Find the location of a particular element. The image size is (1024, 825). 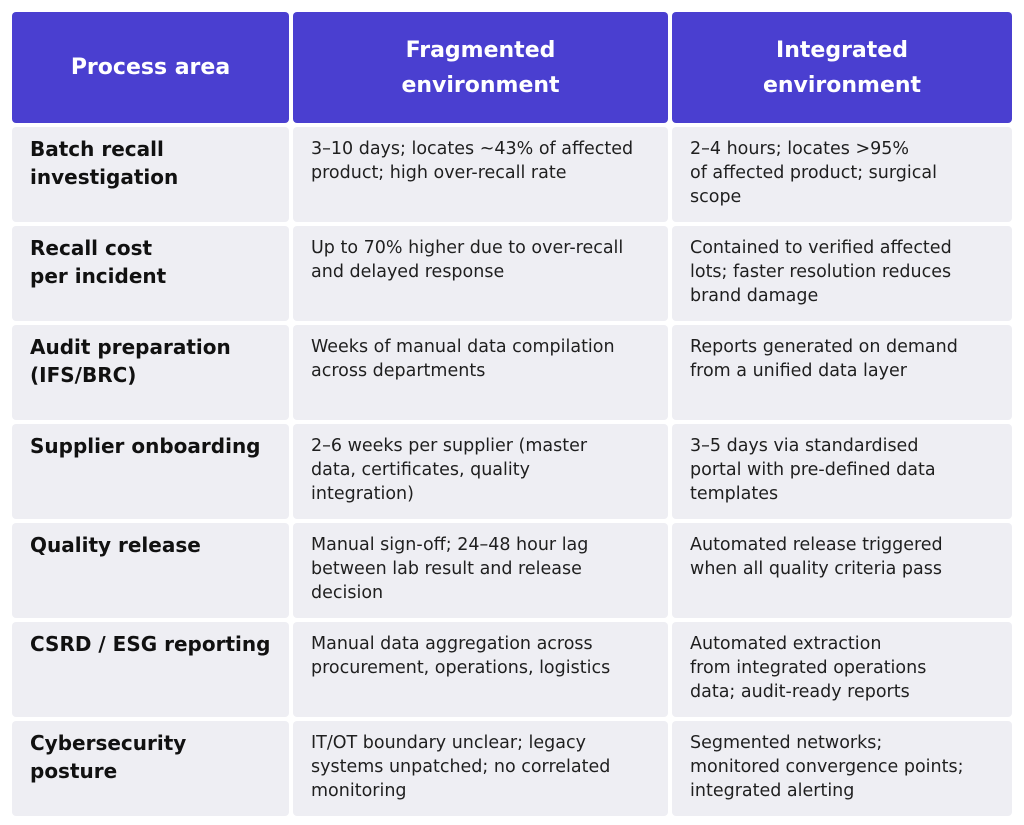

row-label-cybersecurity-posture: Cybersecurity posture is located at coordinates (150, 768).